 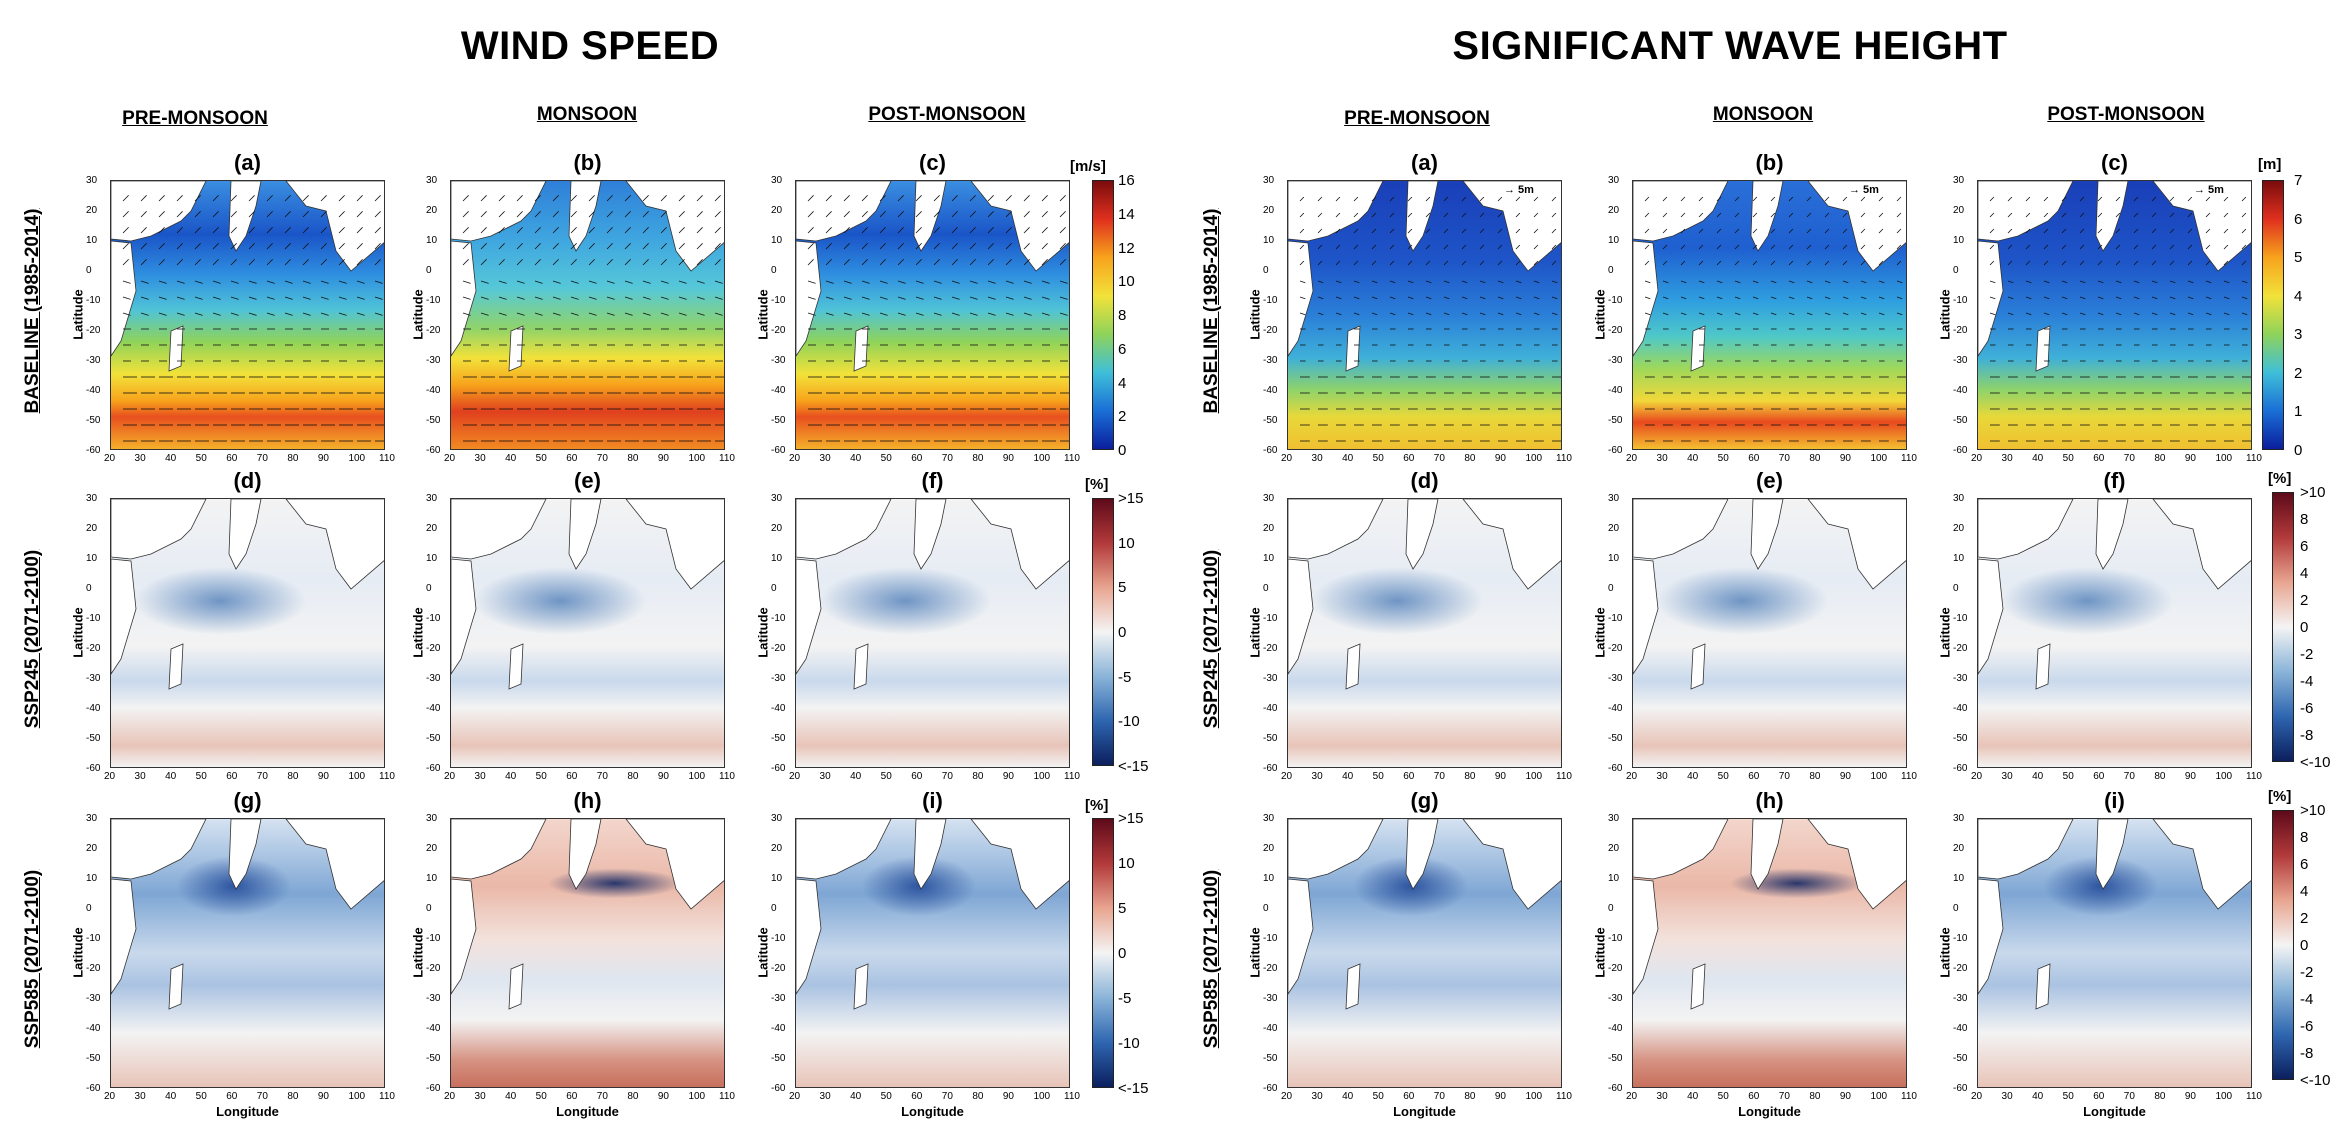 I want to click on wind-season-pre: PRE-MONSOON, so click(x=195, y=118).